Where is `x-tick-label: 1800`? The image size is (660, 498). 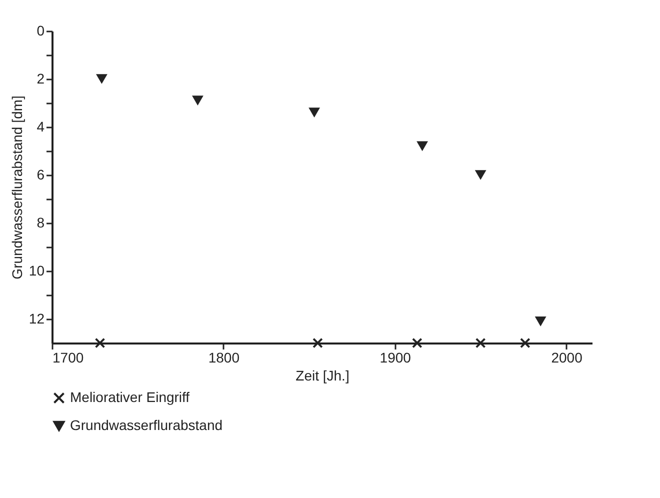
x-tick-label: 1800 is located at coordinates (224, 358).